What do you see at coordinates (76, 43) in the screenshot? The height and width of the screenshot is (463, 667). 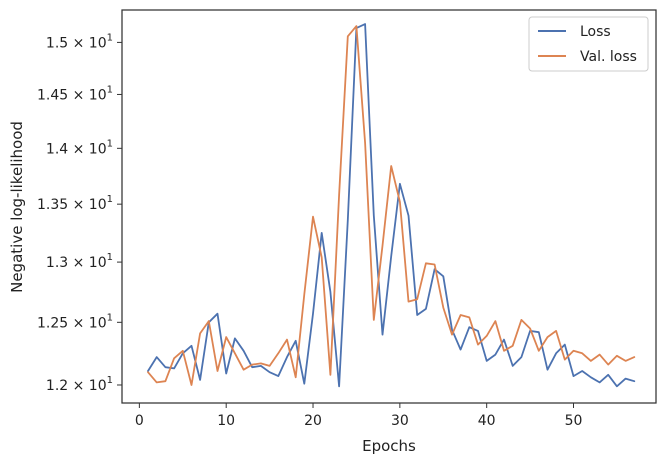 I see `y-tick-mantissa: 1.5 × 10` at bounding box center [76, 43].